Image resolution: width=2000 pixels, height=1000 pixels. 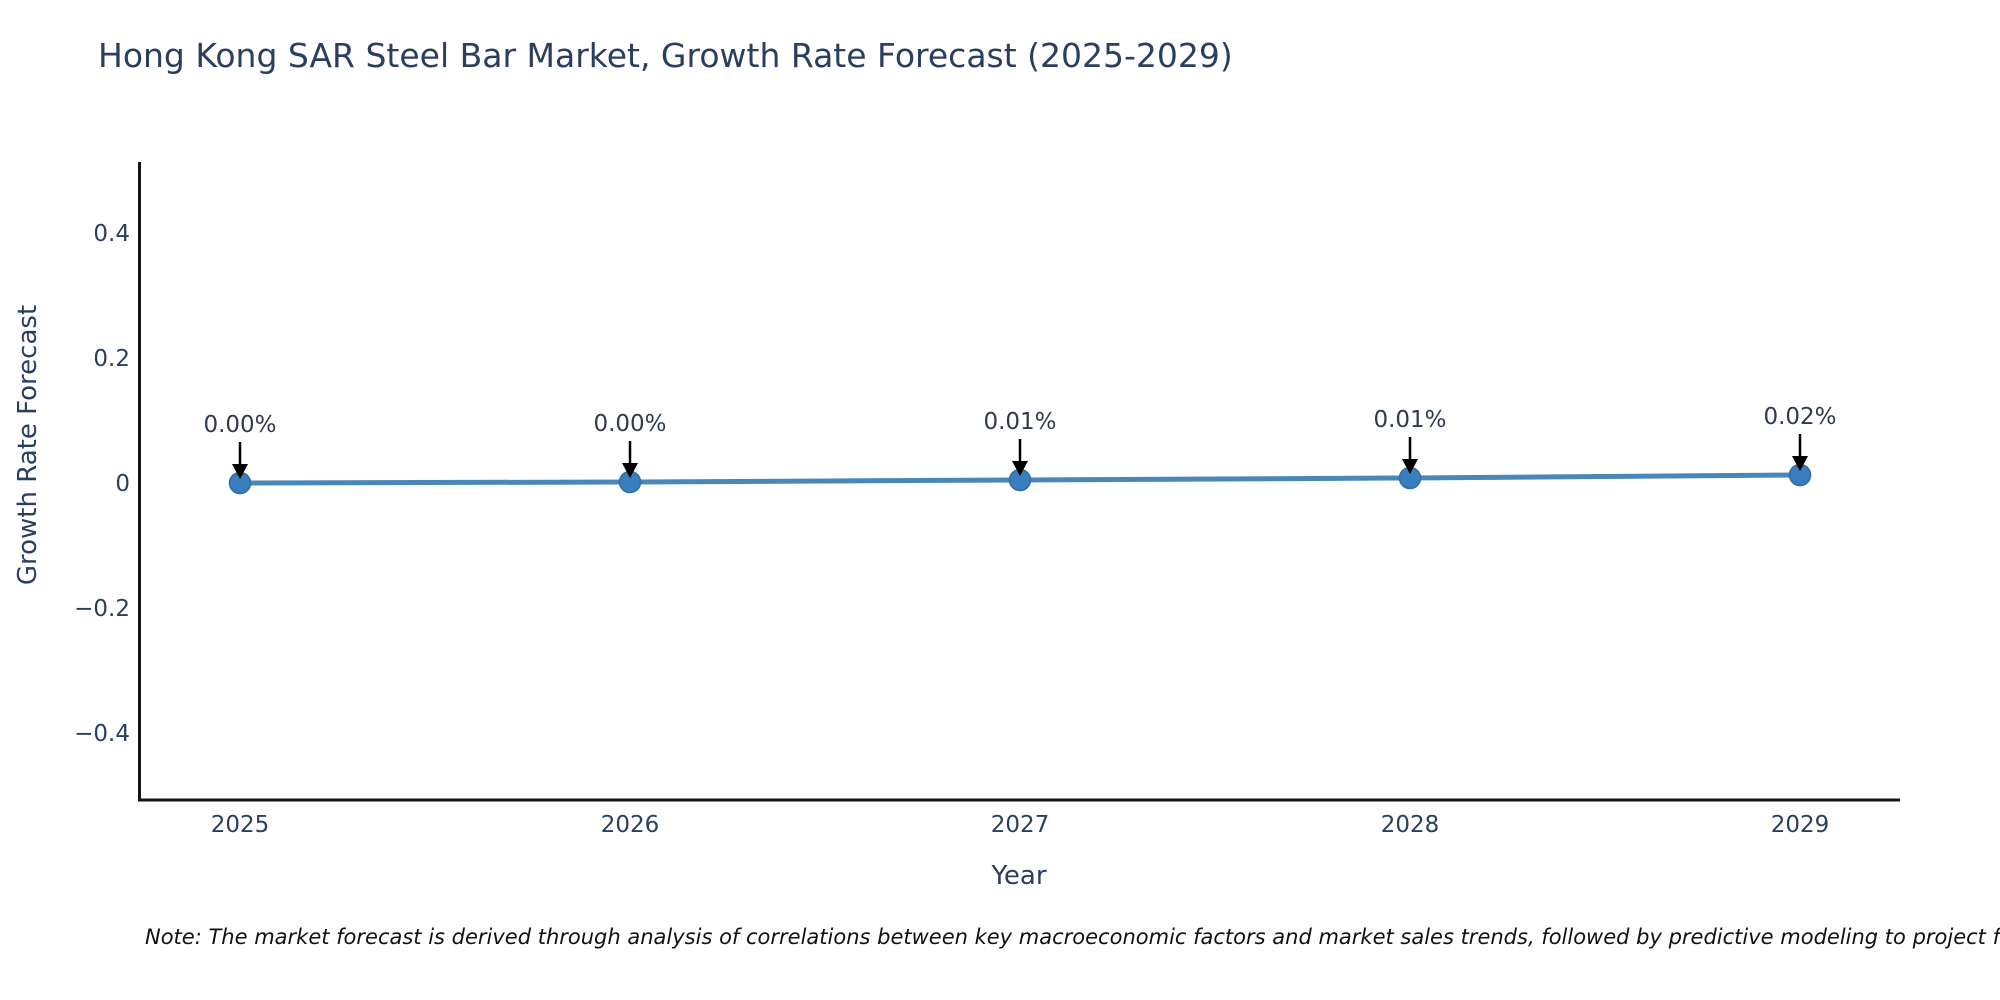 What do you see at coordinates (102, 609) in the screenshot?
I see `y-tick-label: −0.2` at bounding box center [102, 609].